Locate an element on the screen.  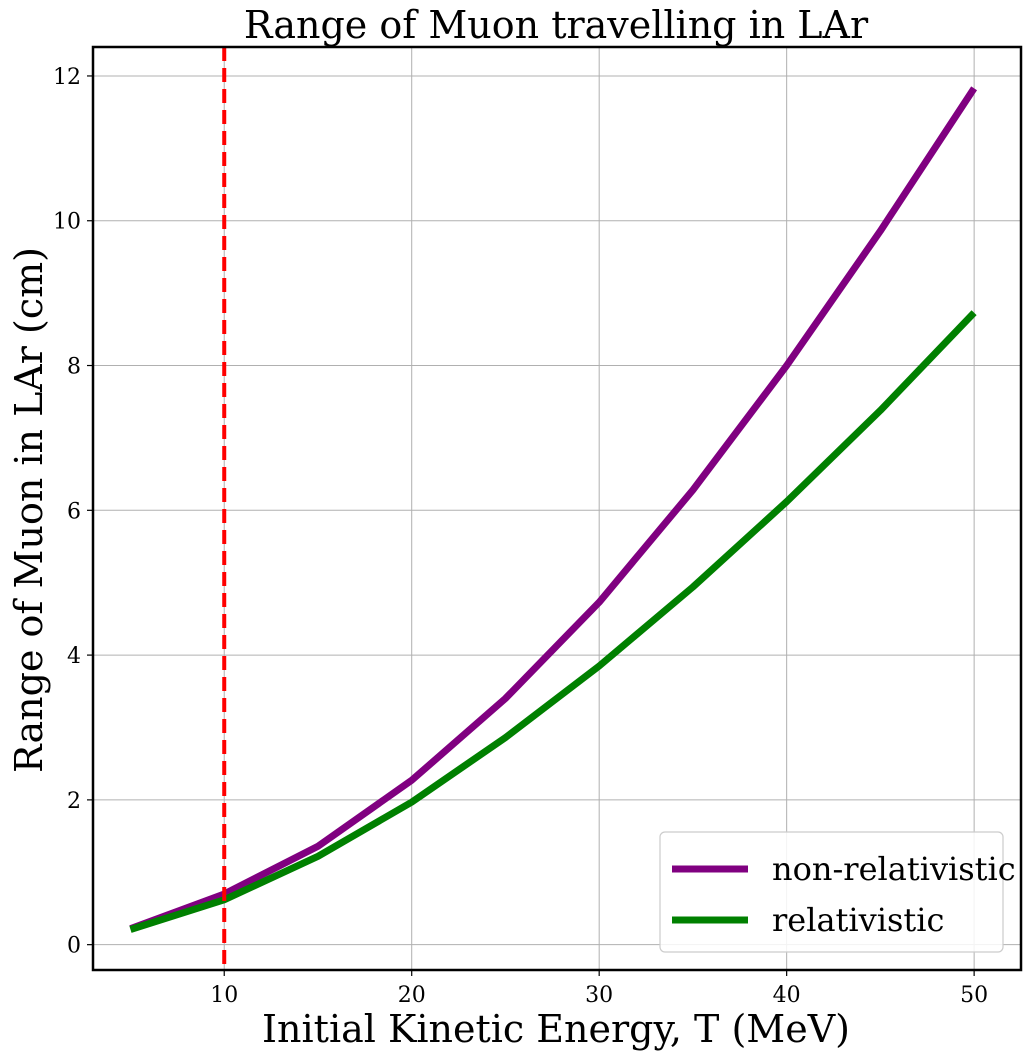
chart-title: Range of Muon travelling in LAr is located at coordinates (556, 25).